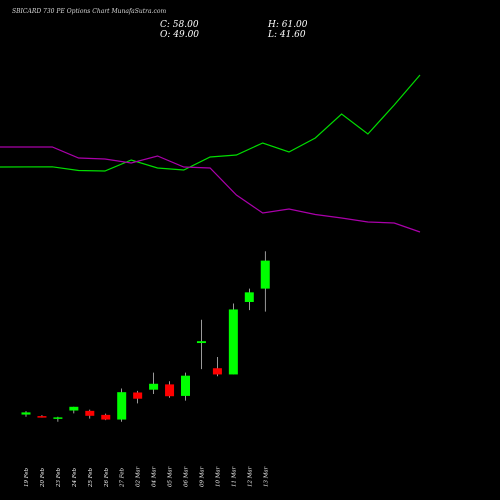  Describe the element at coordinates (171, 476) in the screenshot. I see `x-tick-label: 05 Mar` at that location.